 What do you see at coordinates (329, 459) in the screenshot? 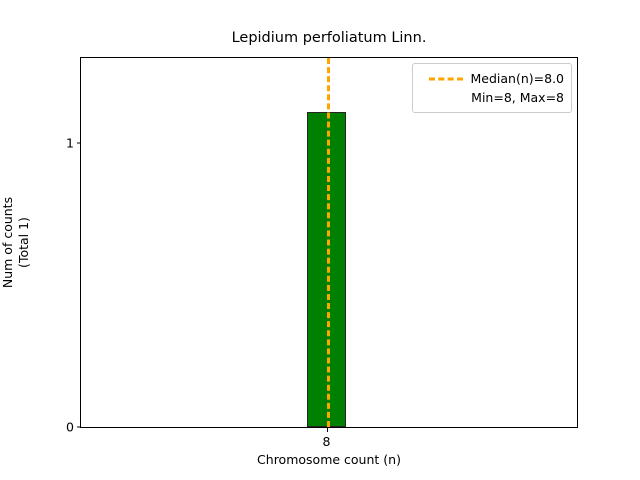
I see `x-axis-label: Chromosome count (n)` at bounding box center [329, 459].